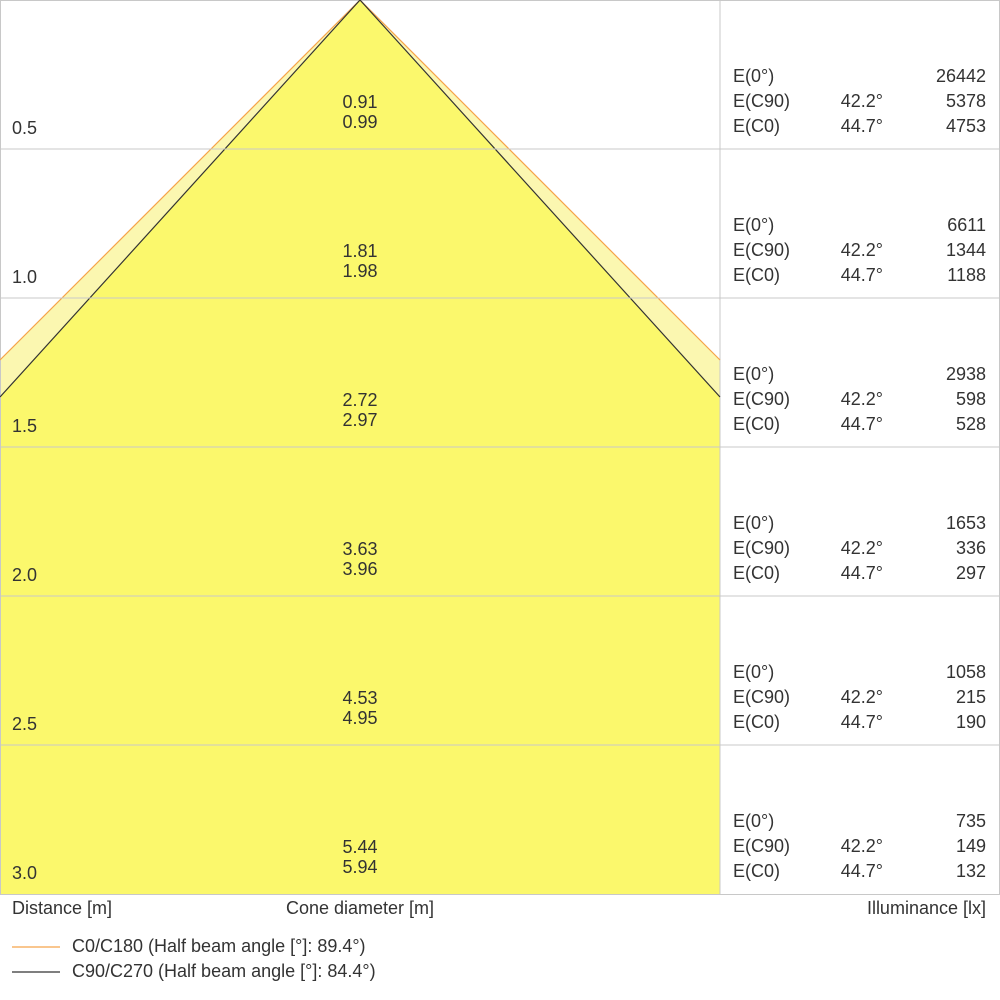  I want to click on cone-diameter: 1.98, so click(359, 271).